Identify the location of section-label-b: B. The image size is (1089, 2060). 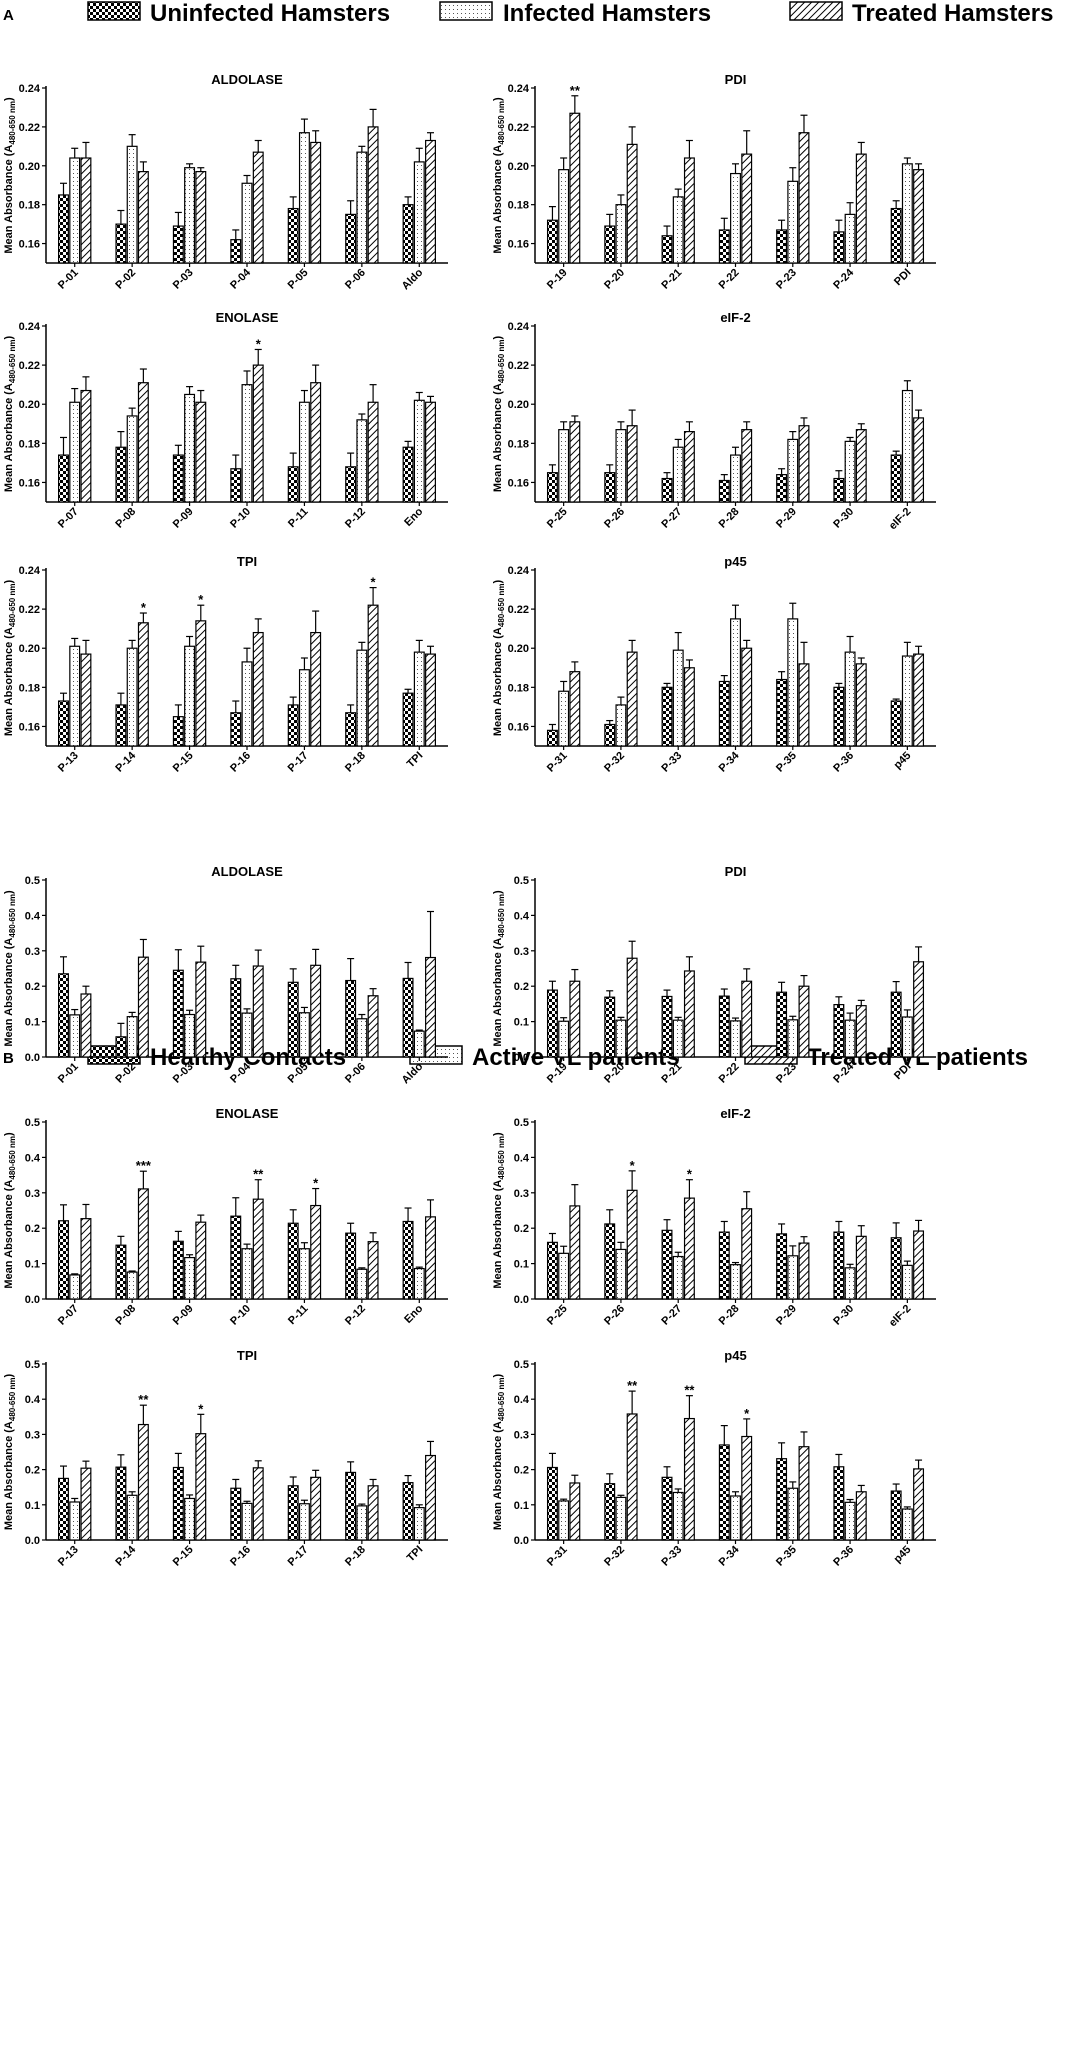
(8, 1058).